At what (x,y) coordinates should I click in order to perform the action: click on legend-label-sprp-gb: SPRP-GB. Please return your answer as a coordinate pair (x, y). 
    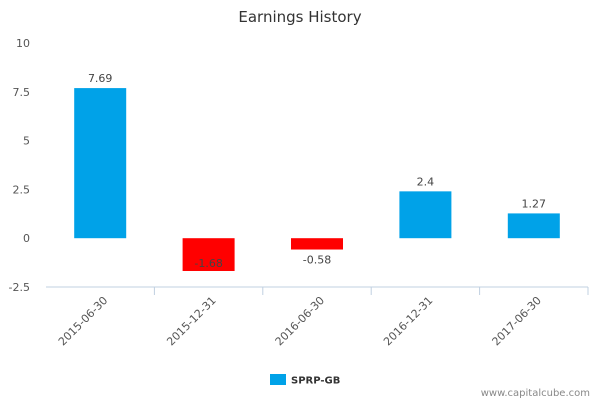
    Looking at the image, I should click on (315, 381).